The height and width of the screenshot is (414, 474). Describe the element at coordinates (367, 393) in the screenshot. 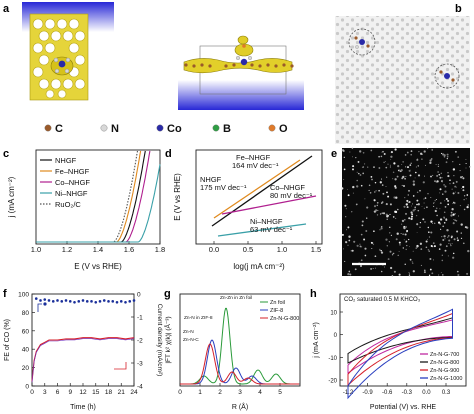

I see `panel-h-x-tick-label: -0.9` at that location.